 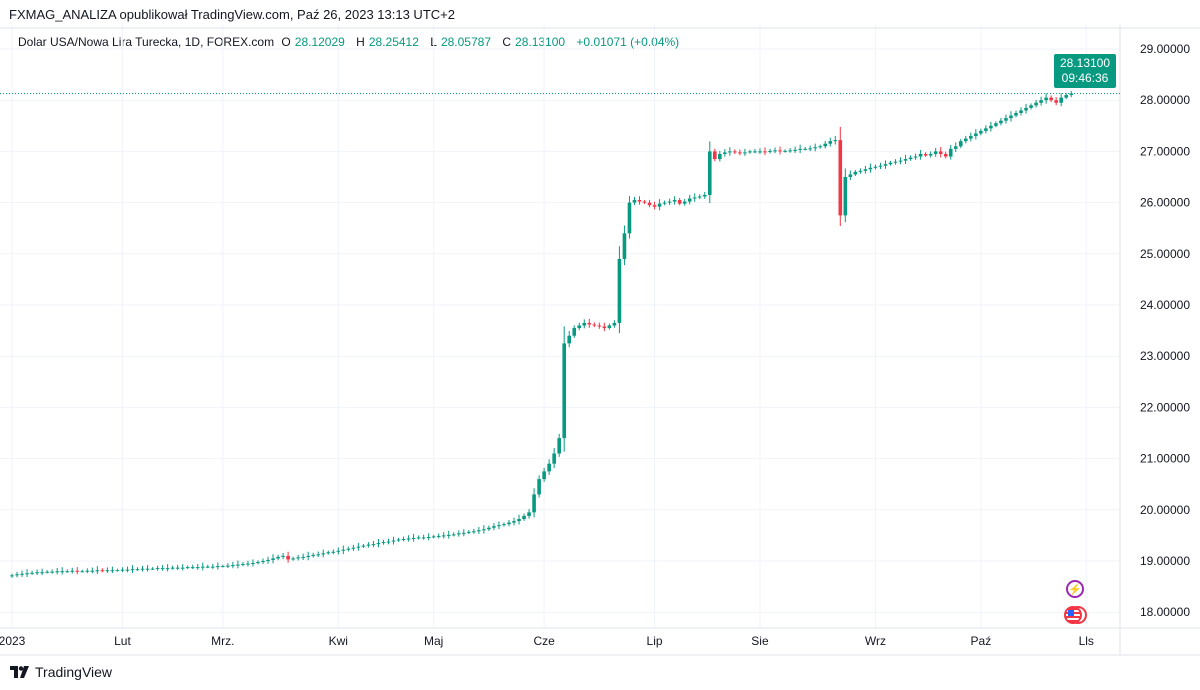 I want to click on x-tick-label: Sie, so click(x=760, y=641).